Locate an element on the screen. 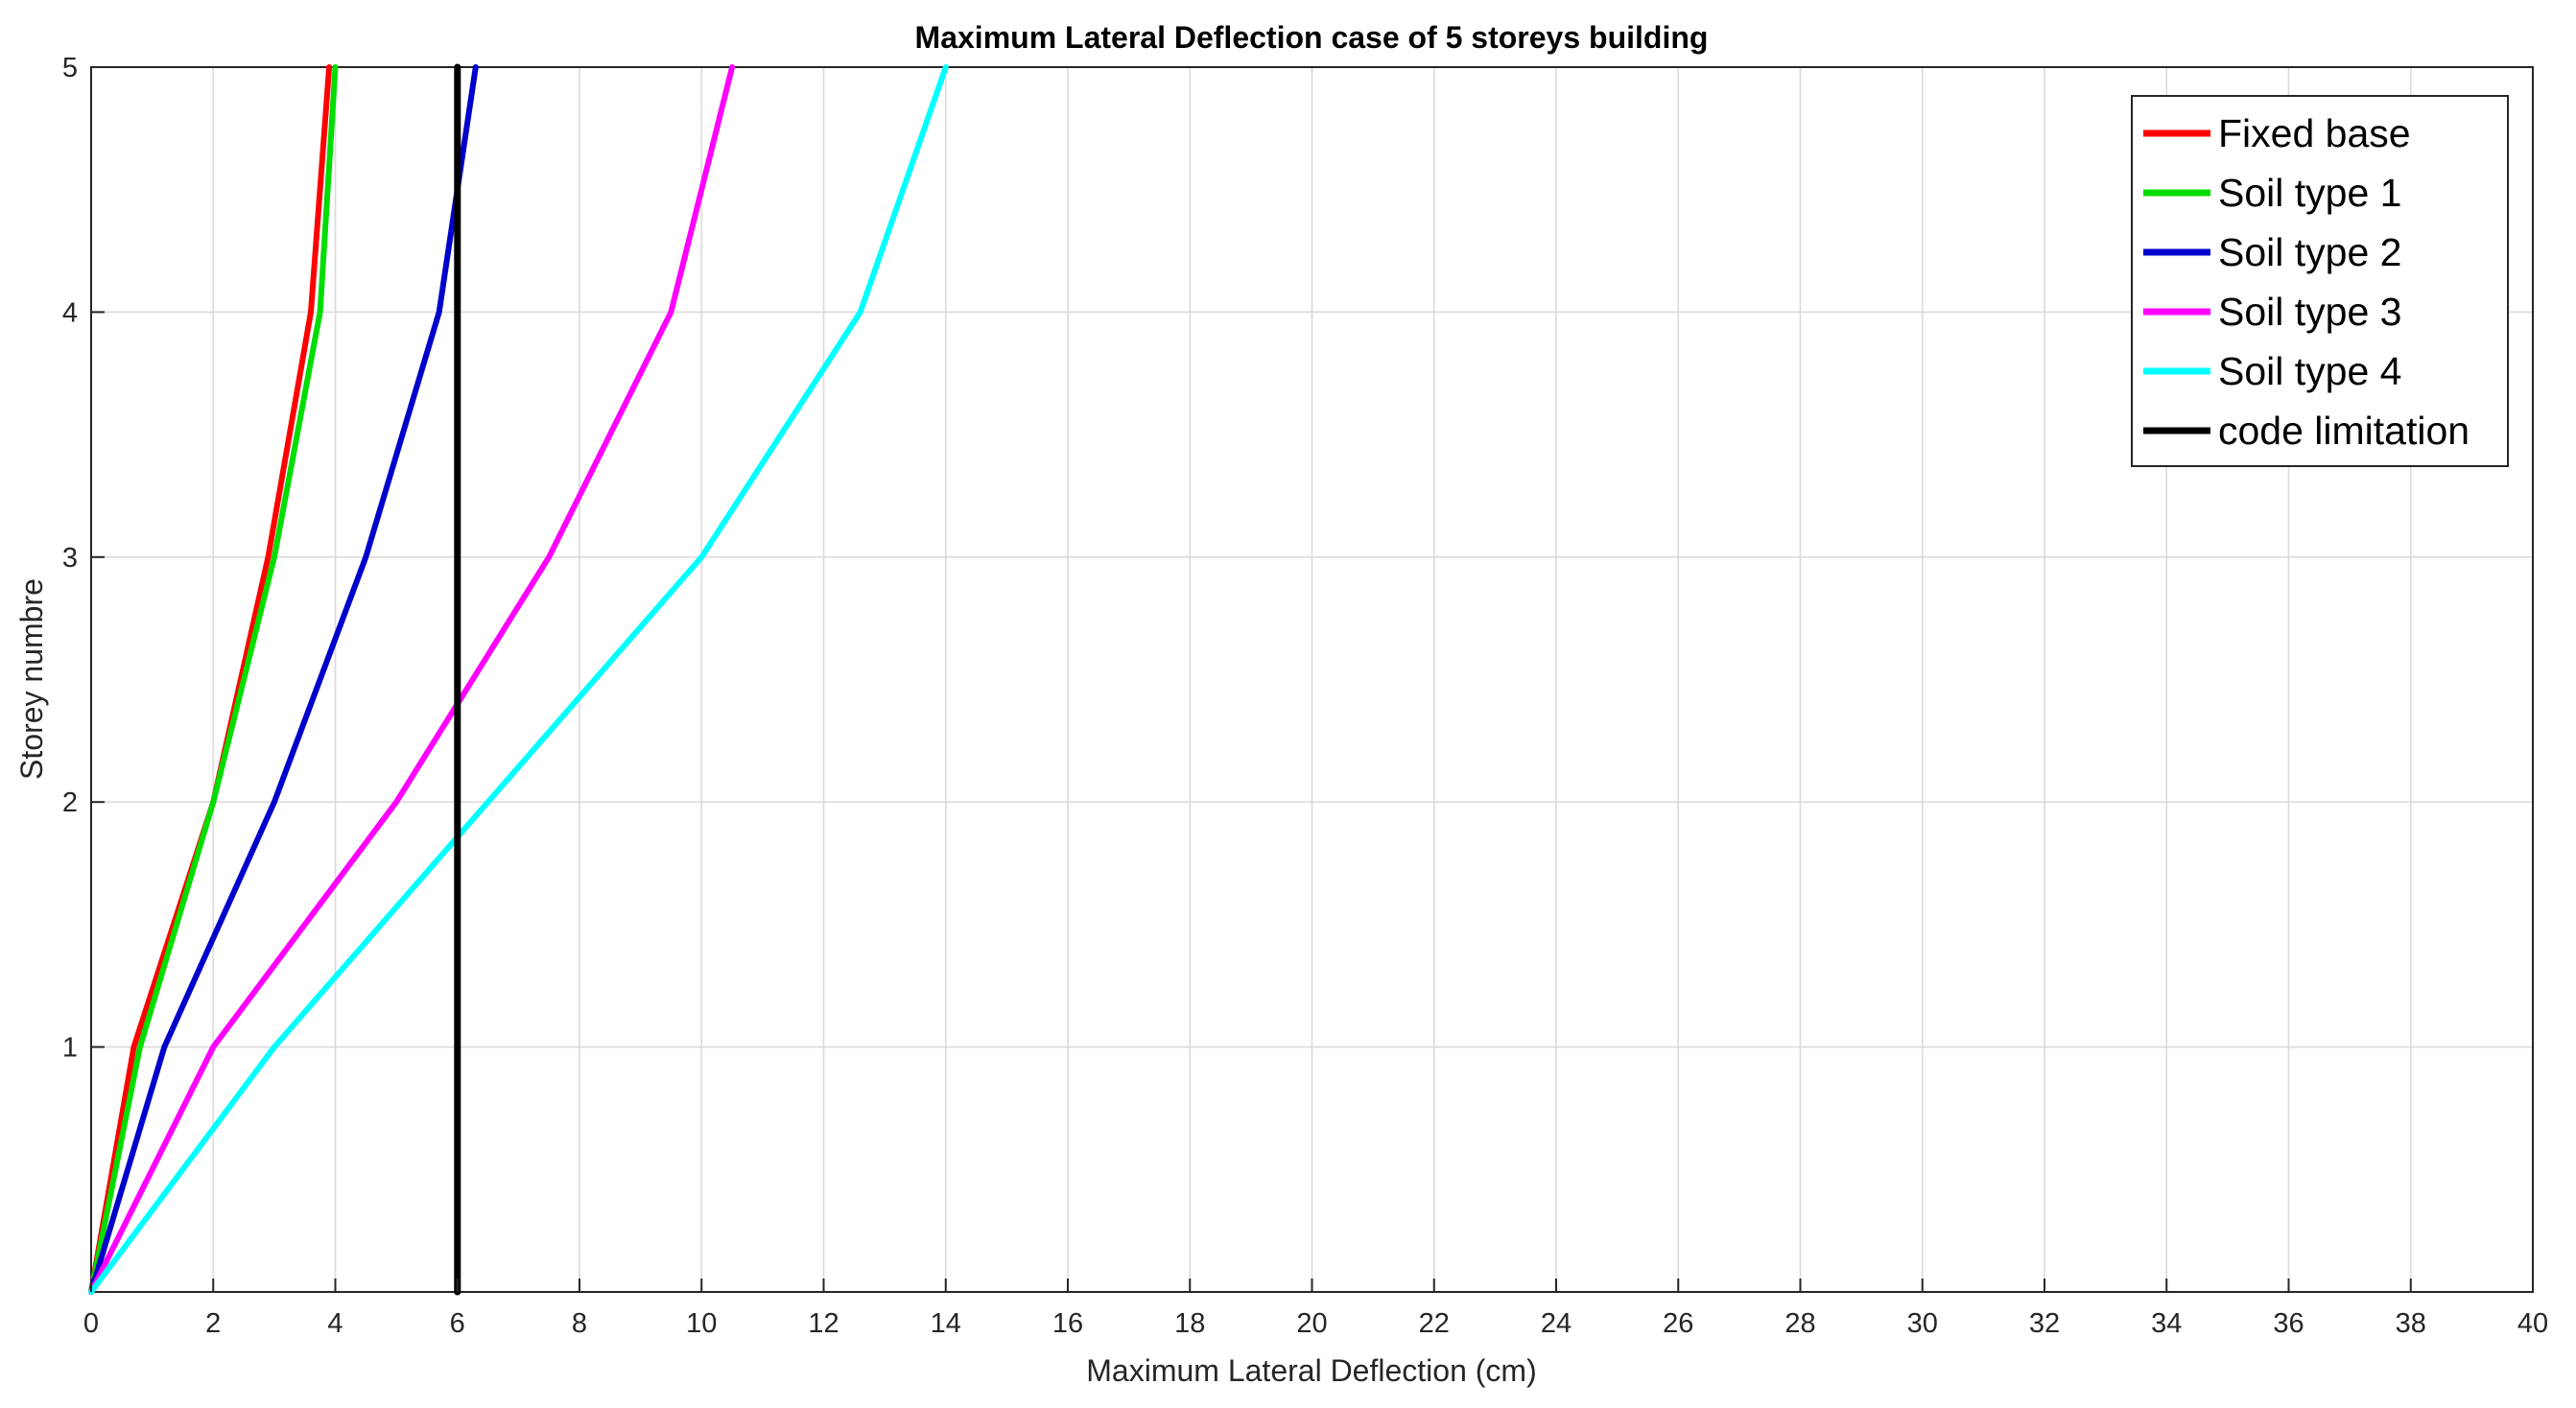 This screenshot has height=1408, width=2576. x-tick-label: 24 is located at coordinates (1557, 1323).